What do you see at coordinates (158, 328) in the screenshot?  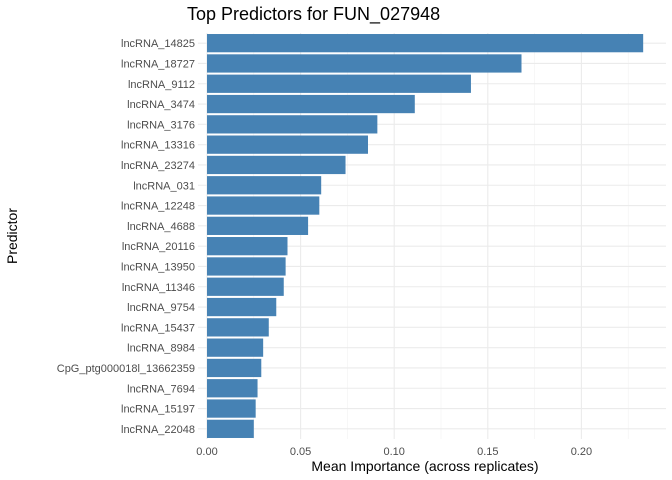 I see `y-tick-label: lncRNA_15437` at bounding box center [158, 328].